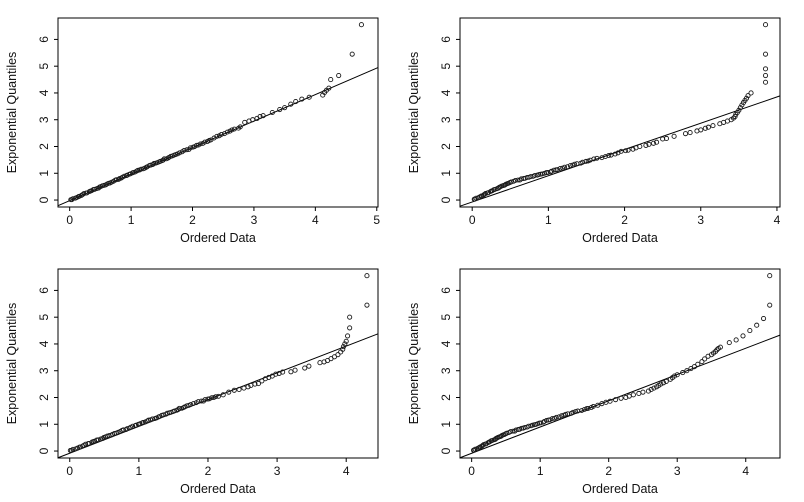  Describe the element at coordinates (44, 343) in the screenshot. I see `y-tick-label: 4` at that location.